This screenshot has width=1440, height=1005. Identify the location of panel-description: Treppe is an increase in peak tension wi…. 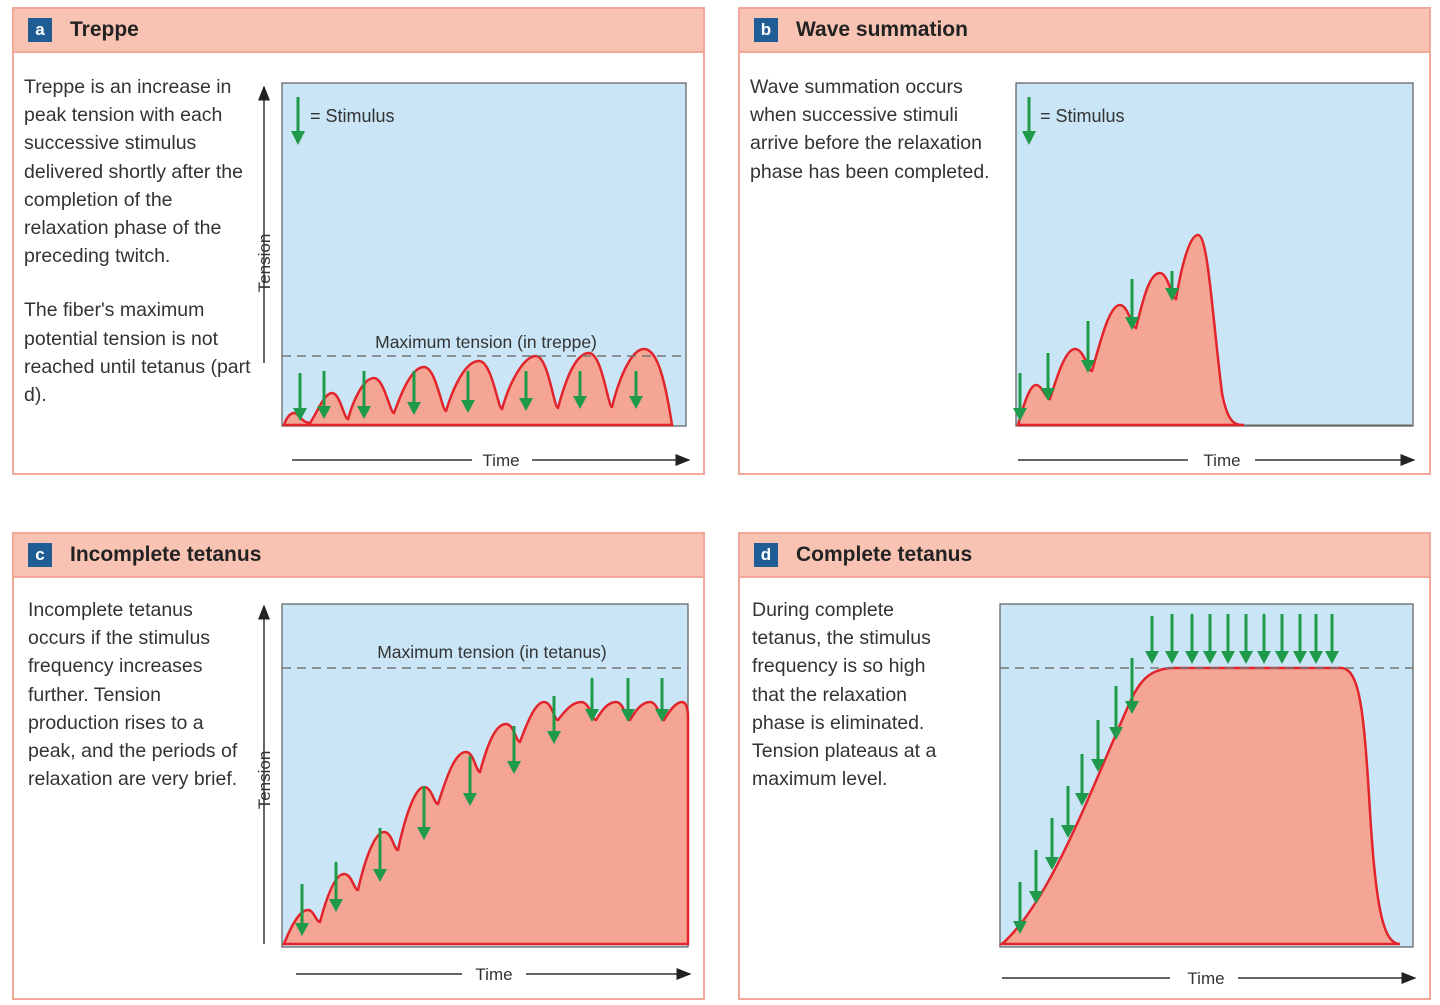
(140, 241).